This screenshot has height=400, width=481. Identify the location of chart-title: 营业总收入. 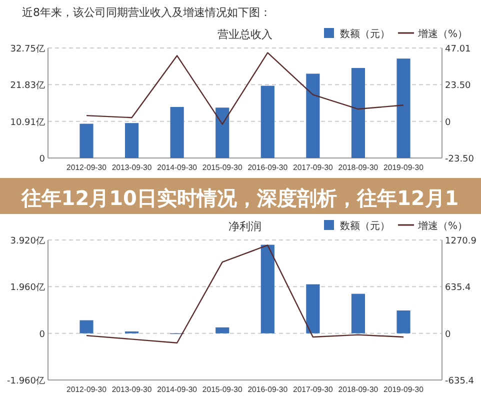
(245, 34).